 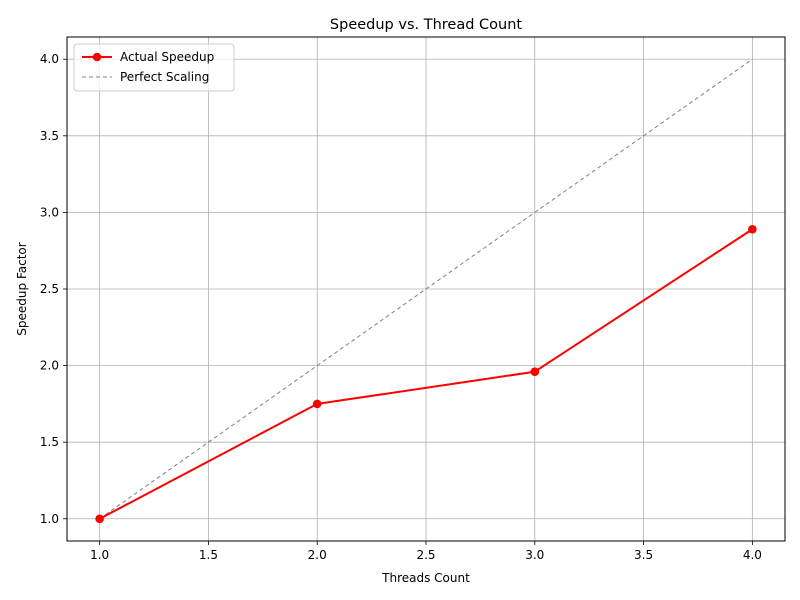 I want to click on y-tick-label: 1.5, so click(x=49, y=442).